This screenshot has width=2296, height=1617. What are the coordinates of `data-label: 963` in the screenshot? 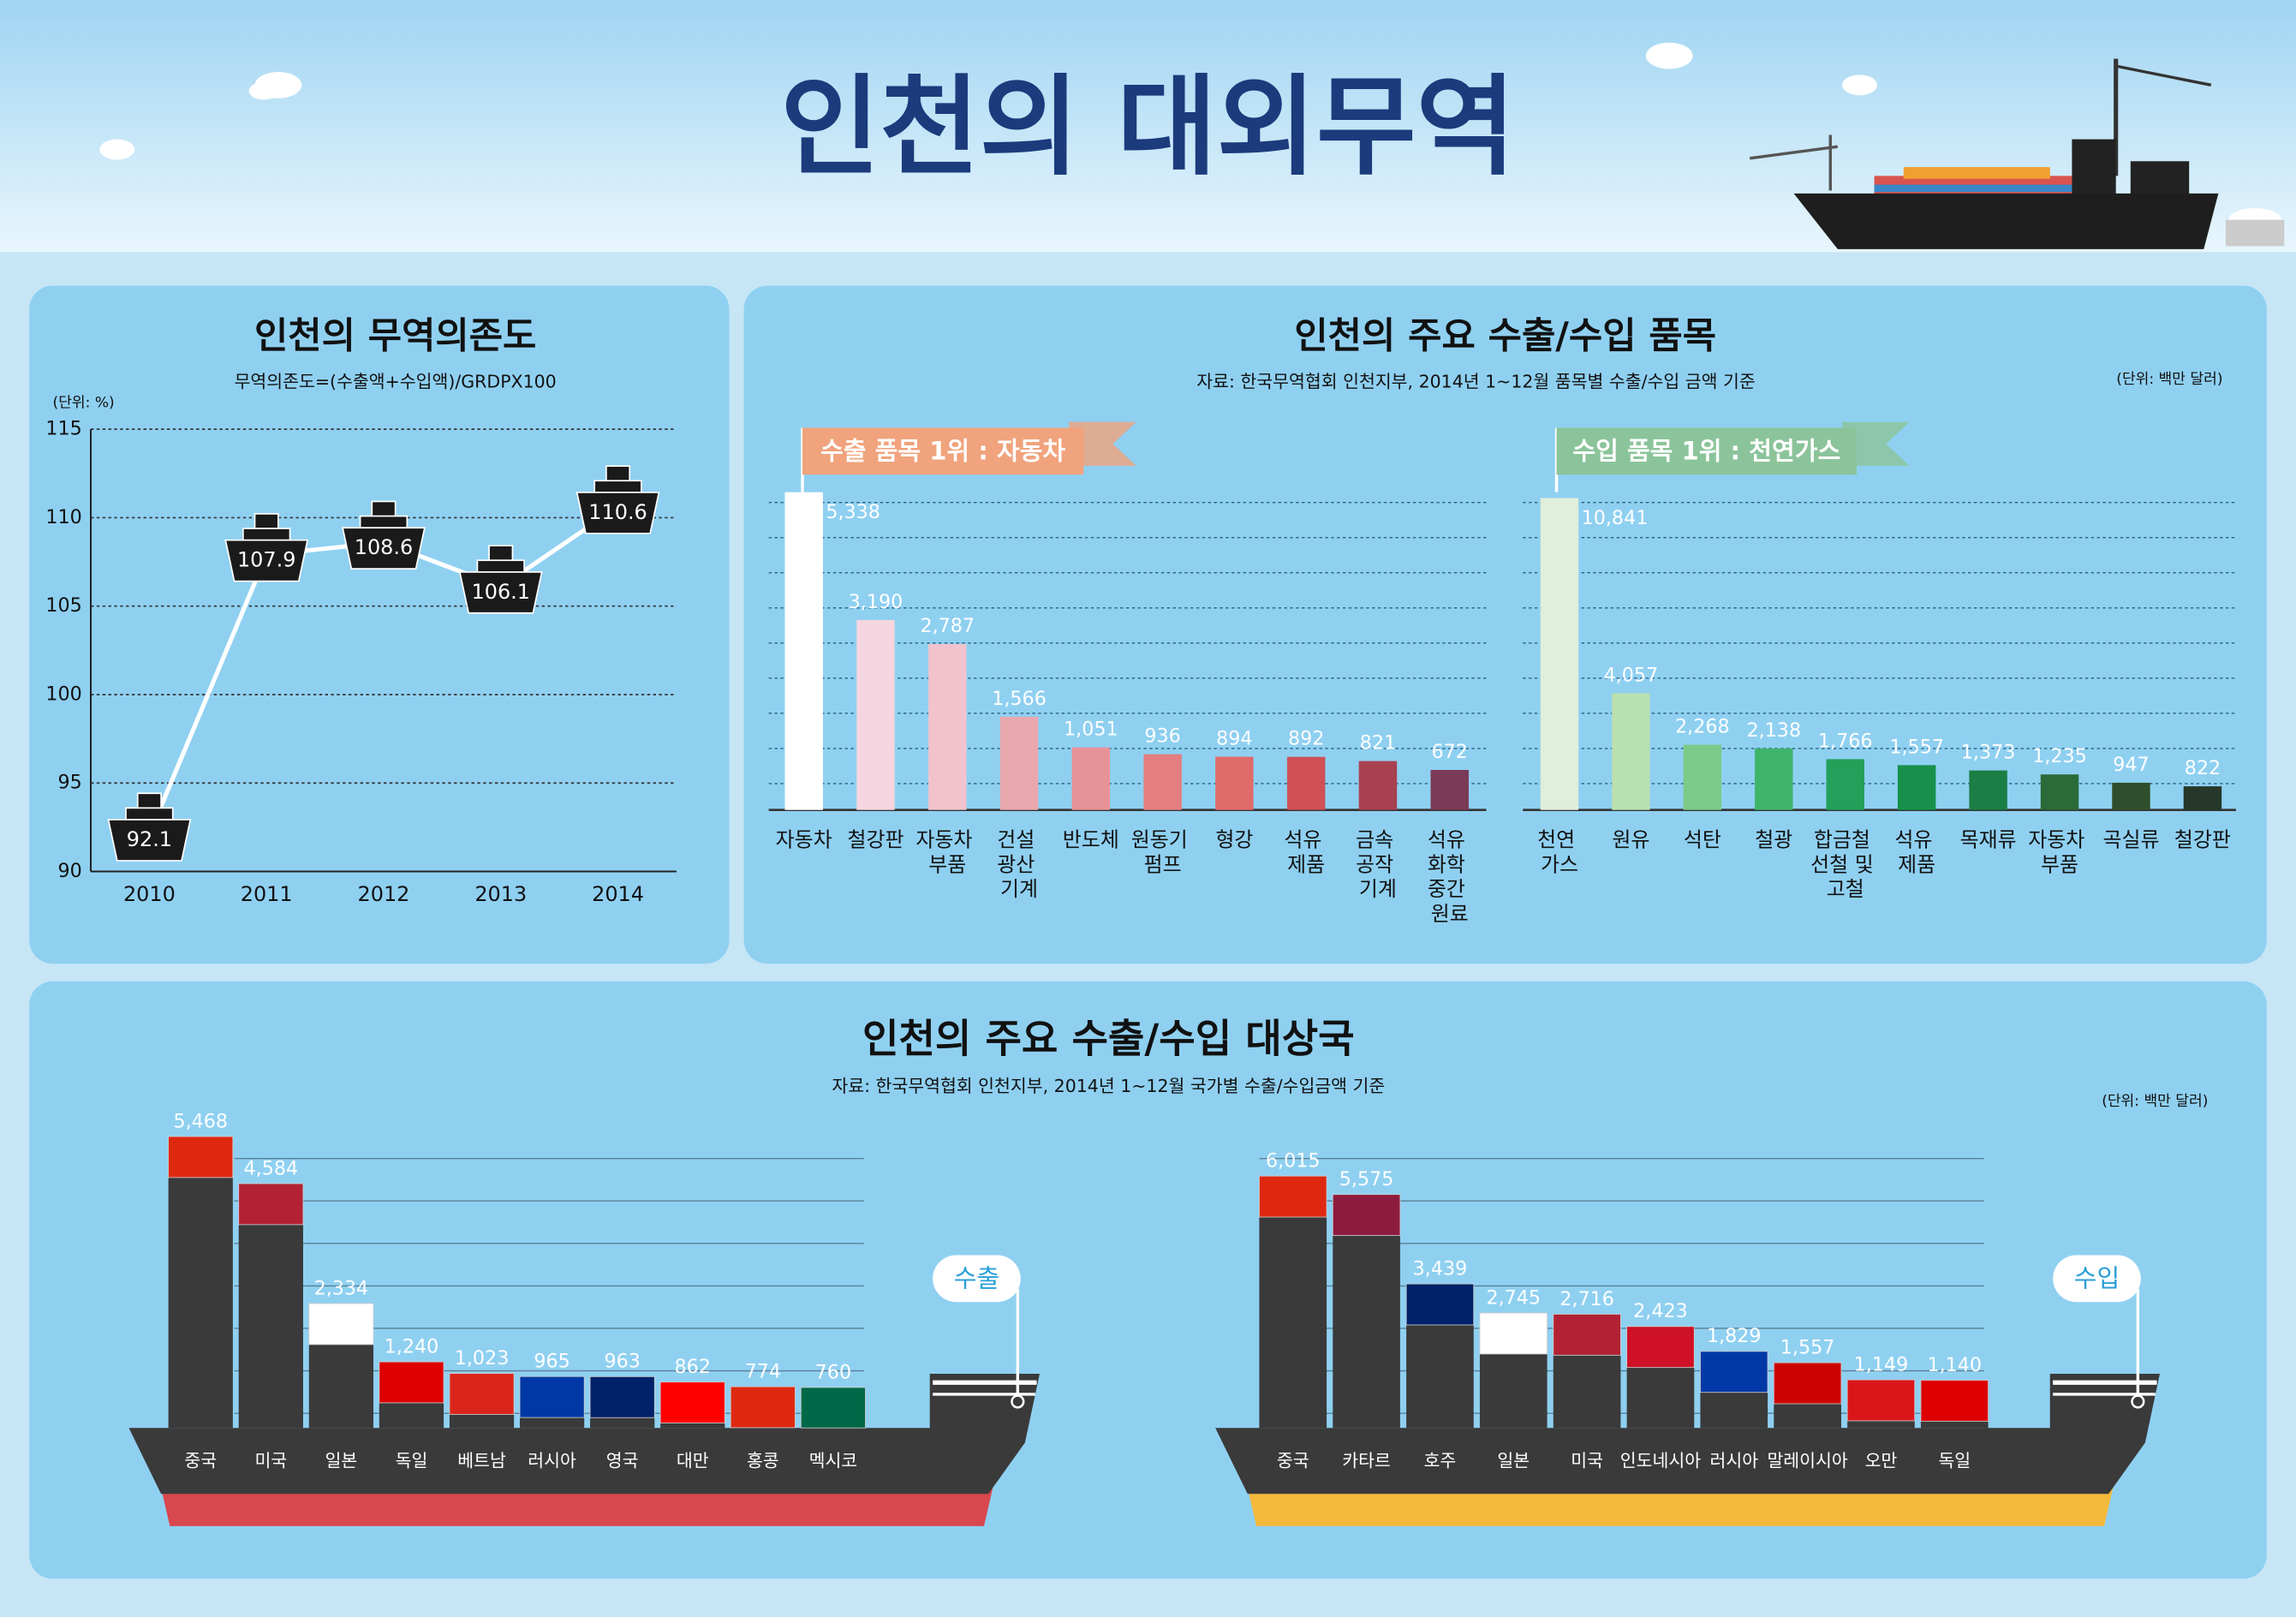 It's located at (622, 1362).